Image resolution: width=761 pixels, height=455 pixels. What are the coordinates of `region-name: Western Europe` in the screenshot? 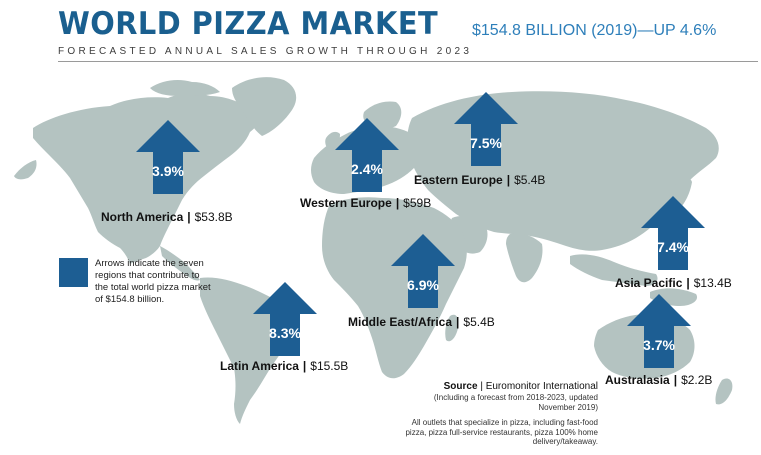 It's located at (346, 203).